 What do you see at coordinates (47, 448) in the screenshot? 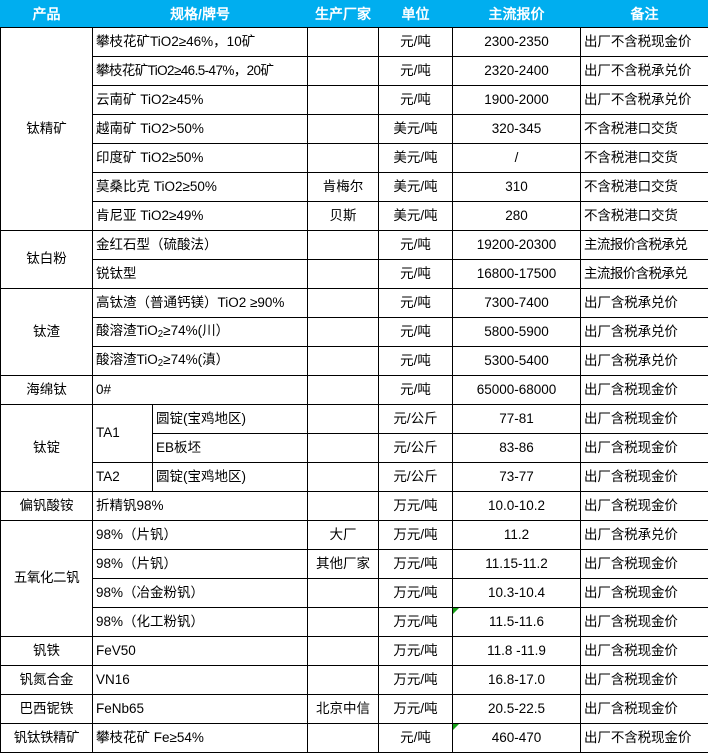
I see `cell-product-group: 钛锭` at bounding box center [47, 448].